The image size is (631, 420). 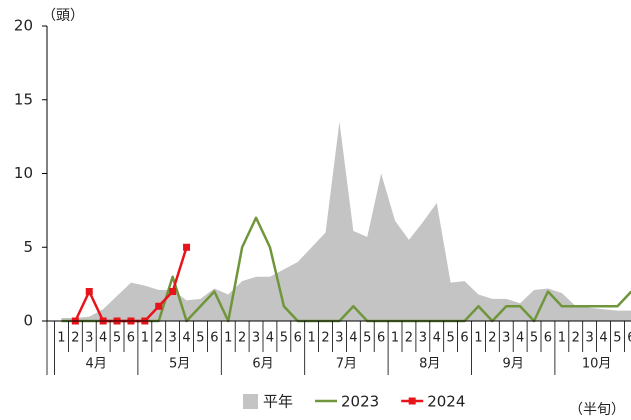 What do you see at coordinates (360, 402) in the screenshot?
I see `legend-label: 2023` at bounding box center [360, 402].